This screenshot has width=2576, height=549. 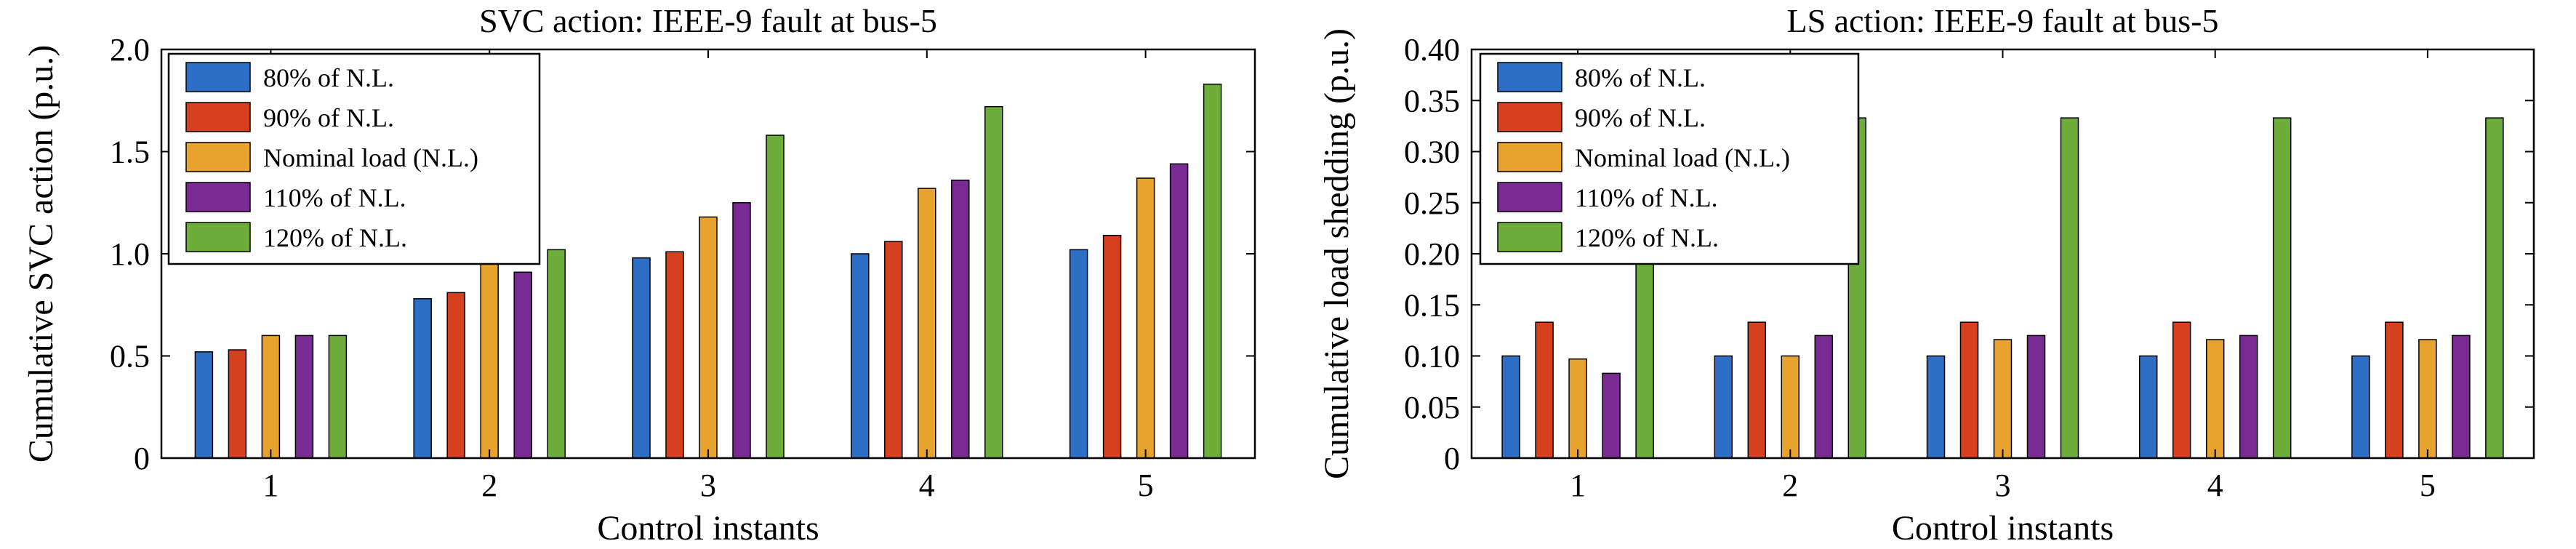 I want to click on y-tick-label: 0.10, so click(x=1432, y=356).